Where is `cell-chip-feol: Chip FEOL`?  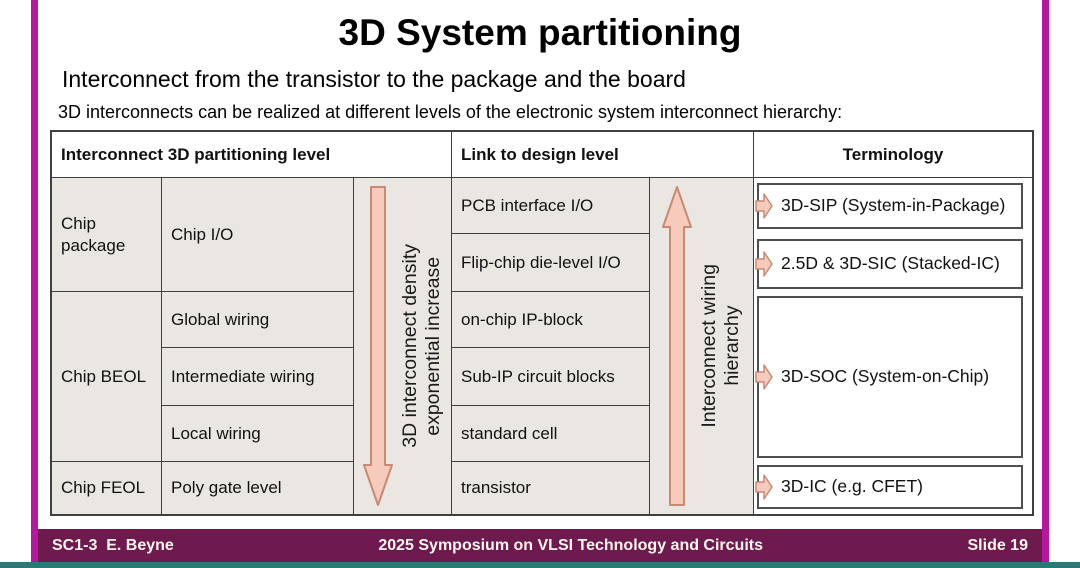 cell-chip-feol: Chip FEOL is located at coordinates (107, 488).